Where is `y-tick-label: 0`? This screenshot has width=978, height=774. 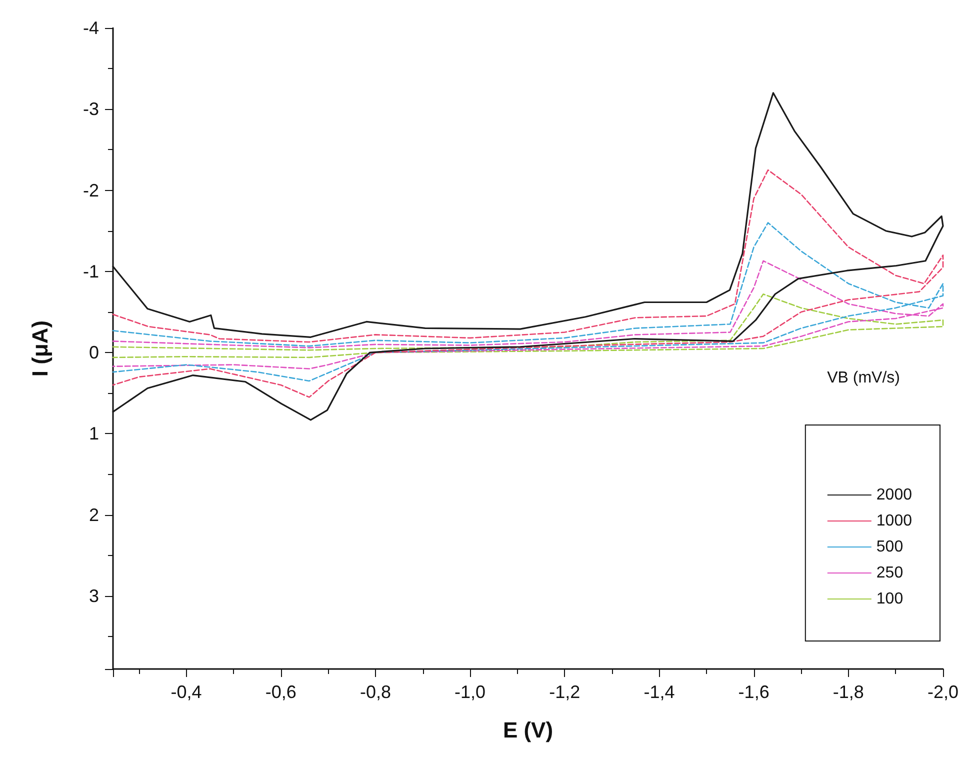
y-tick-label: 0 is located at coordinates (93, 352).